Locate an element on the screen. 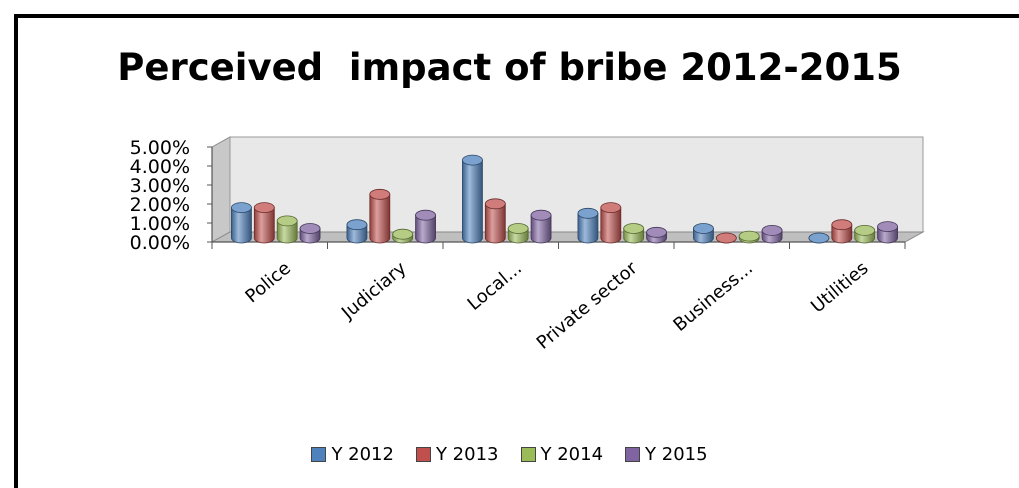 This screenshot has width=1019, height=488. chart-title: Perceived impact of bribe 2012-2015 is located at coordinates (509, 67).